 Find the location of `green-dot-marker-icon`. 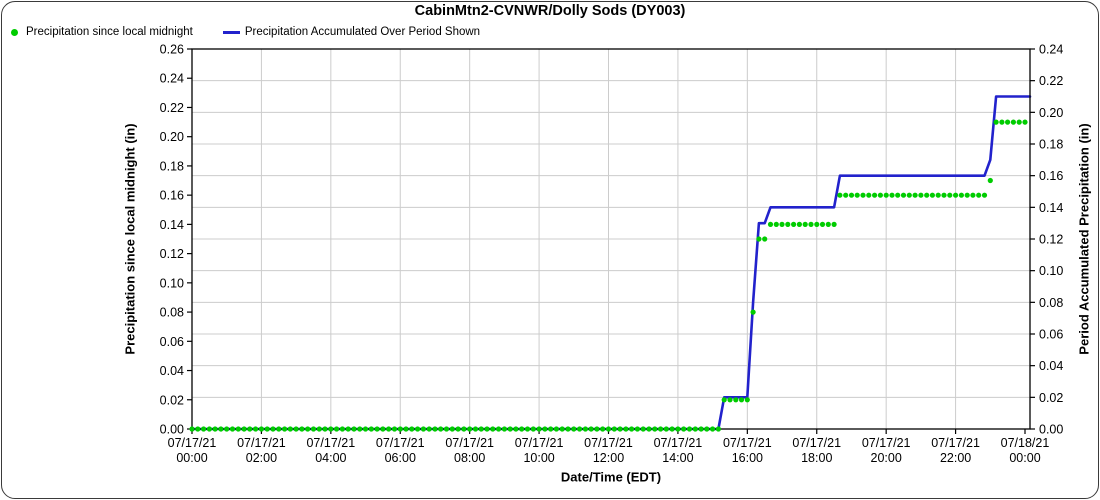

green-dot-marker-icon is located at coordinates (14, 32).